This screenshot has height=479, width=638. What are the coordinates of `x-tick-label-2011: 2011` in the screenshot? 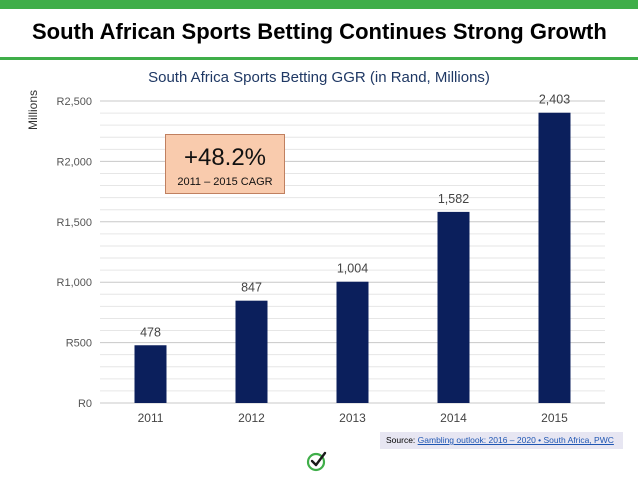 It's located at (151, 418).